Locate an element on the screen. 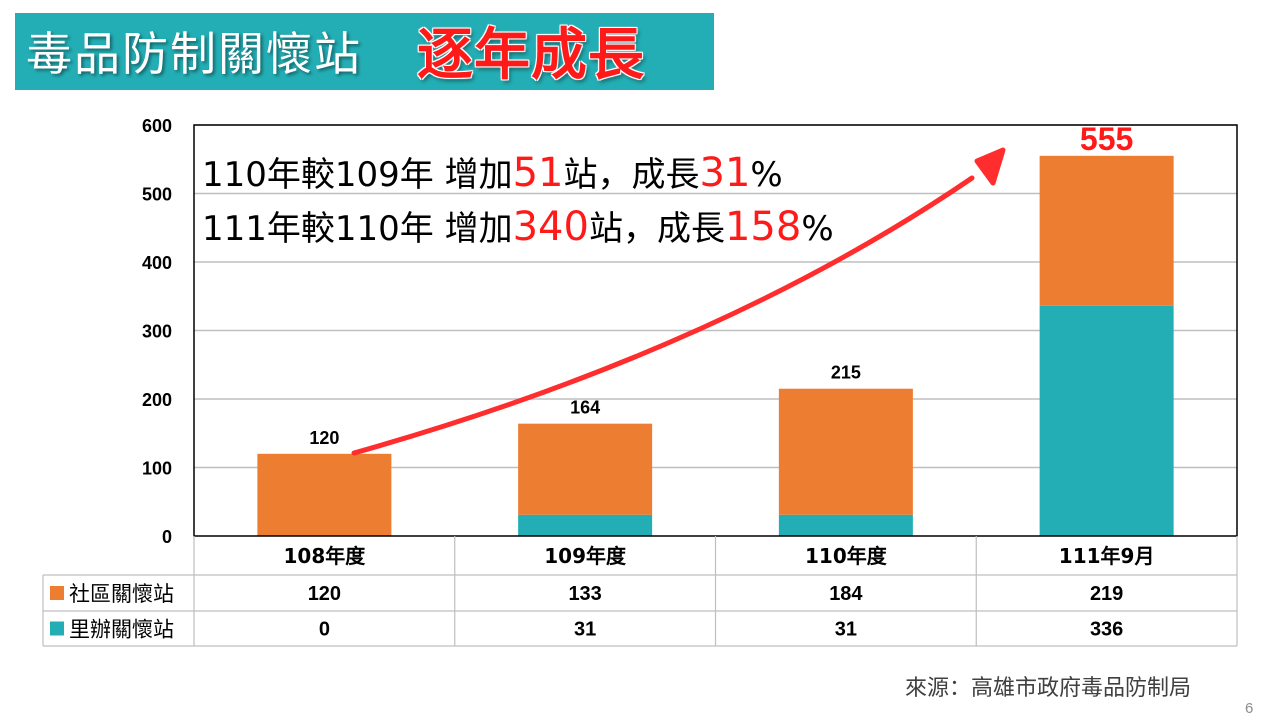 The height and width of the screenshot is (720, 1280). title-banner is located at coordinates (364, 51).